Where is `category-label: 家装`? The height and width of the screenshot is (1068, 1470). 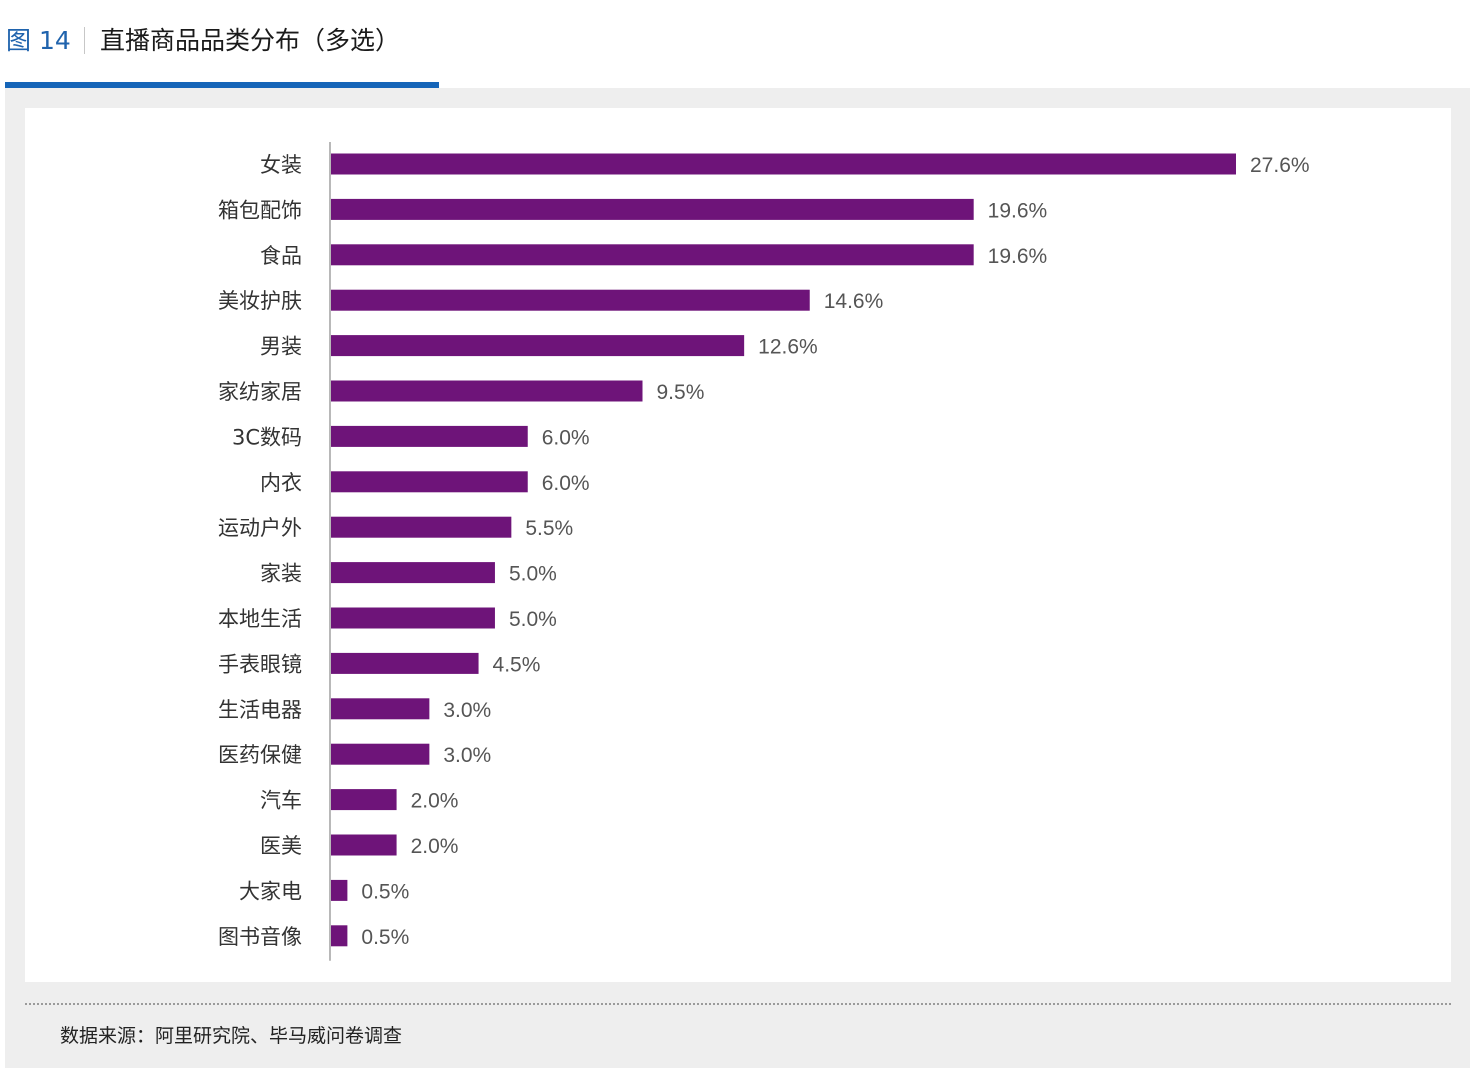
category-label: 家装 is located at coordinates (281, 574).